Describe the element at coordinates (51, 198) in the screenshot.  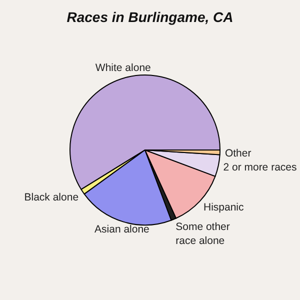
I see `slice-label: Black alone` at that location.